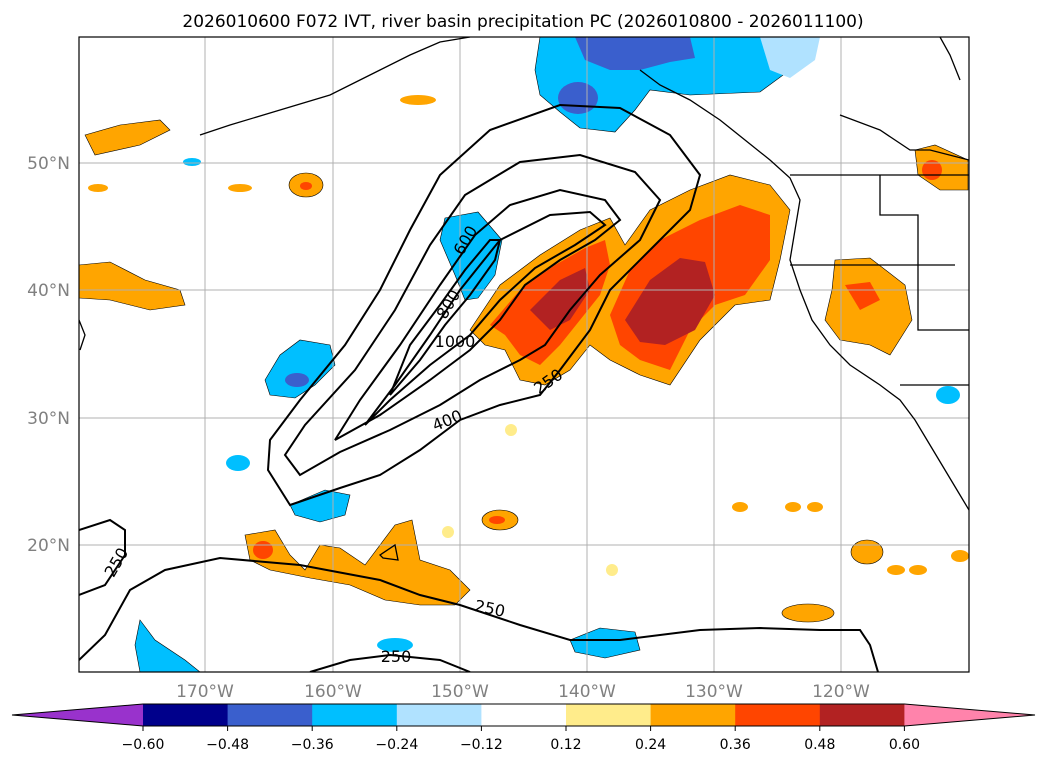 This screenshot has height=765, width=1047. I want to click on colorbar-extend-high, so click(969, 715).